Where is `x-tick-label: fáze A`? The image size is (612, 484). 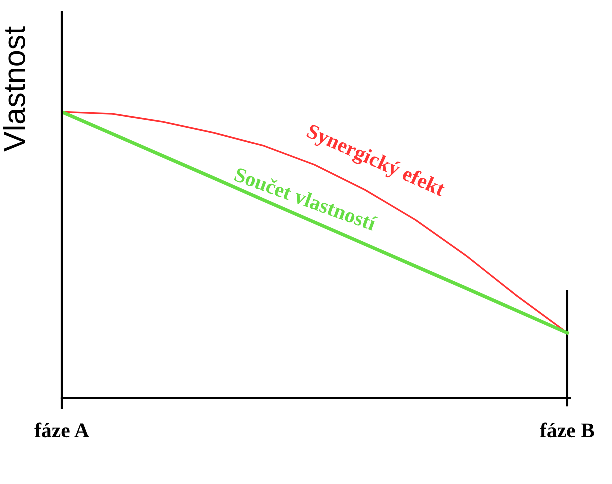 x-tick-label: fáze A is located at coordinates (62, 430).